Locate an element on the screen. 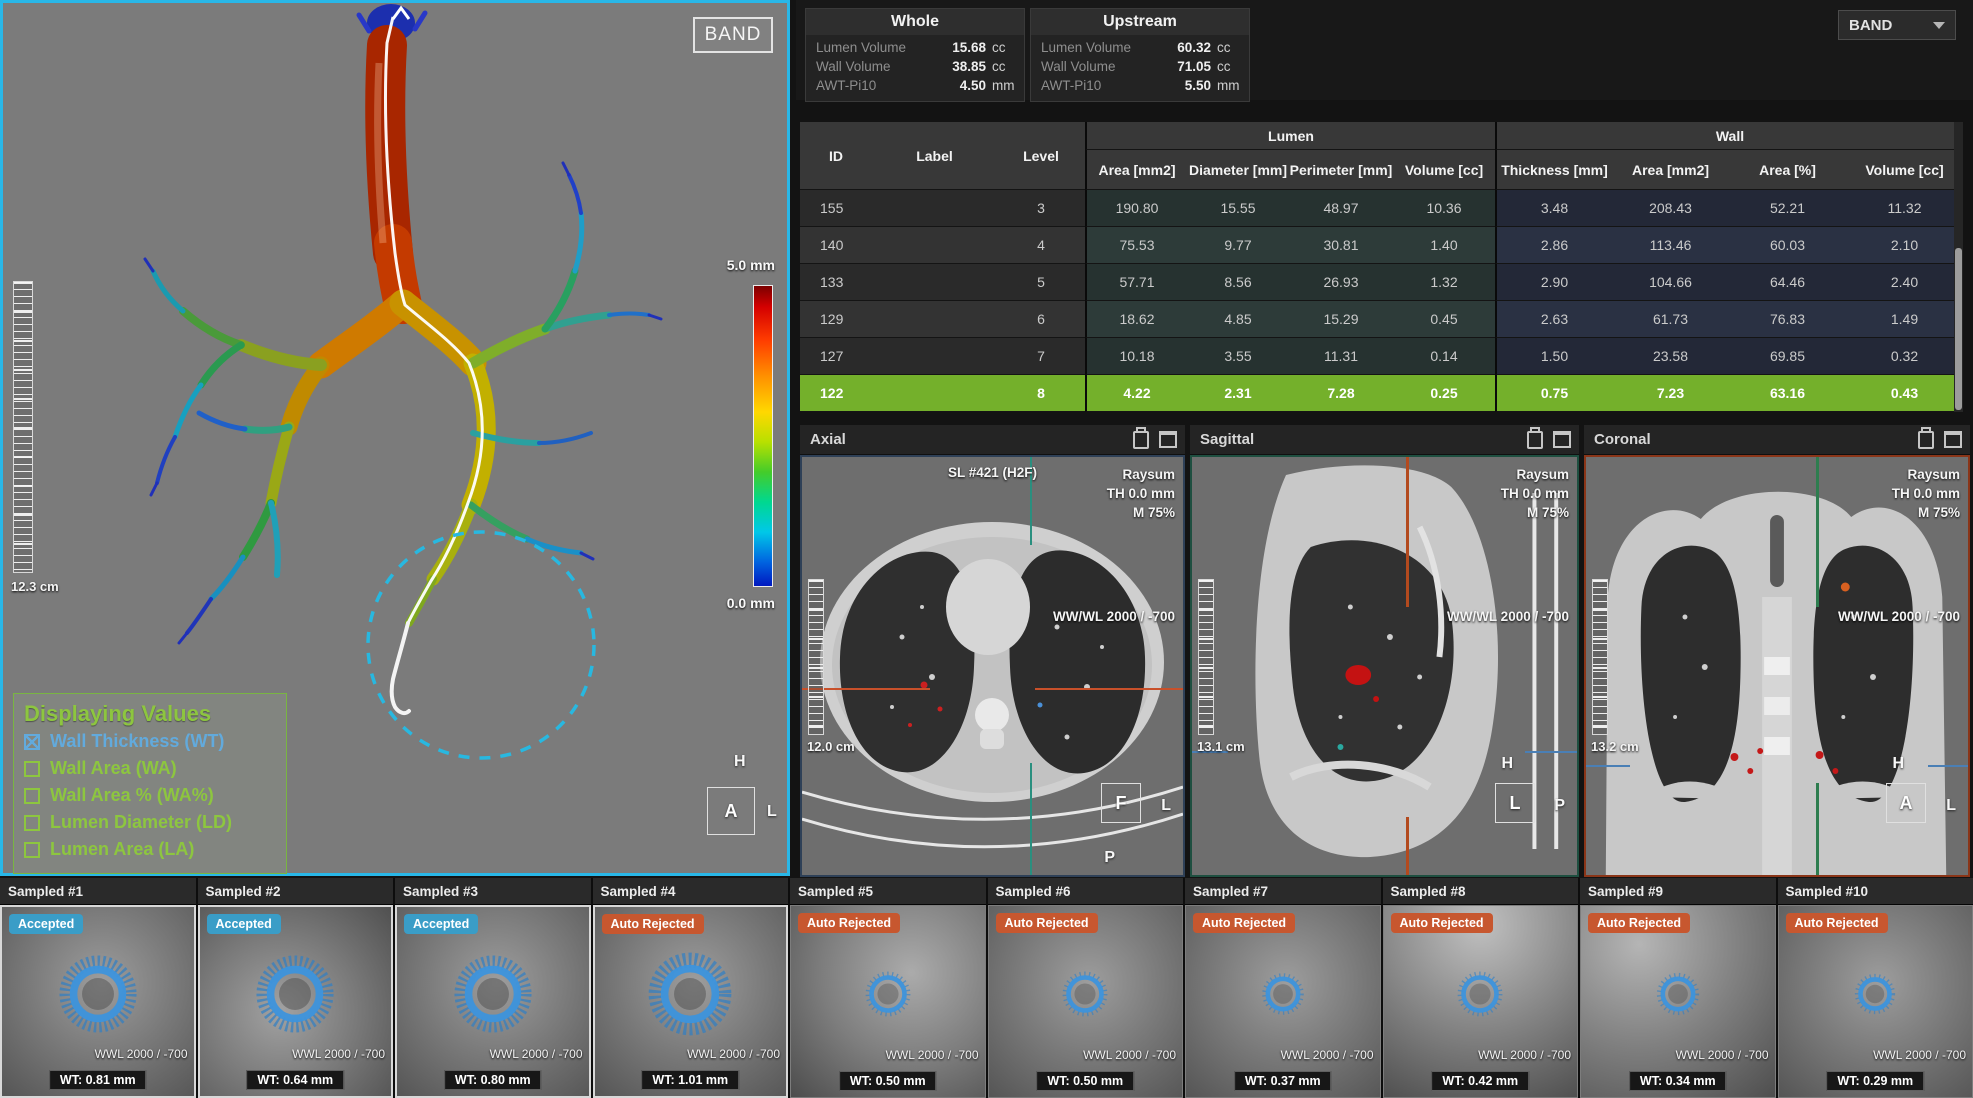 This screenshot has width=1973, height=1098. table-cell: 133 is located at coordinates (836, 282).